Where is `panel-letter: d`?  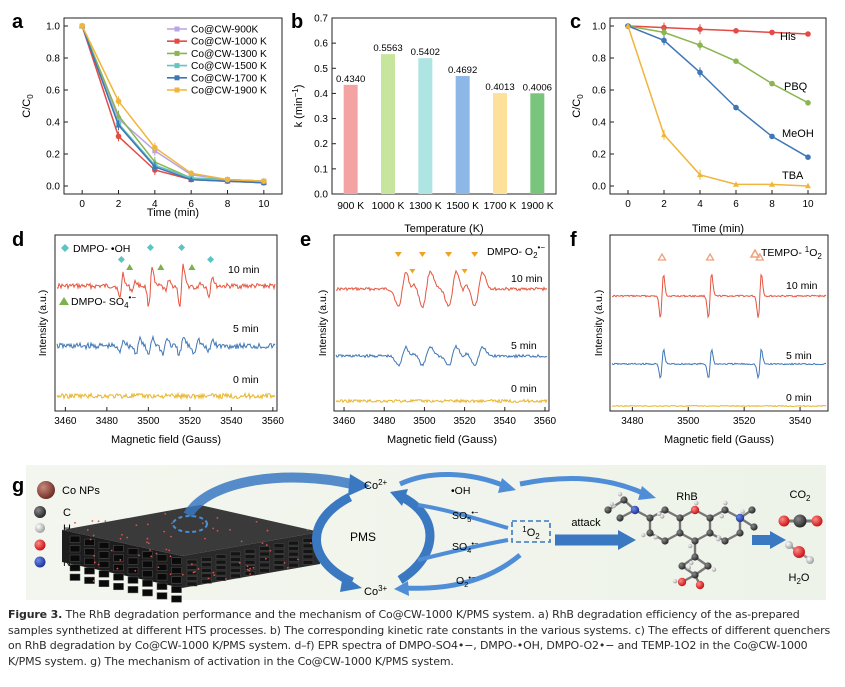
panel-letter: d is located at coordinates (18, 240).